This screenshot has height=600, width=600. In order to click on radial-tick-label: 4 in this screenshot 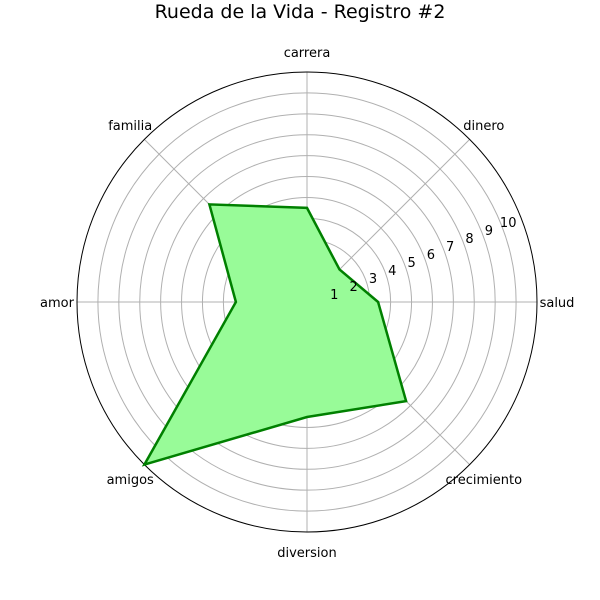, I will do `click(392, 271)`.